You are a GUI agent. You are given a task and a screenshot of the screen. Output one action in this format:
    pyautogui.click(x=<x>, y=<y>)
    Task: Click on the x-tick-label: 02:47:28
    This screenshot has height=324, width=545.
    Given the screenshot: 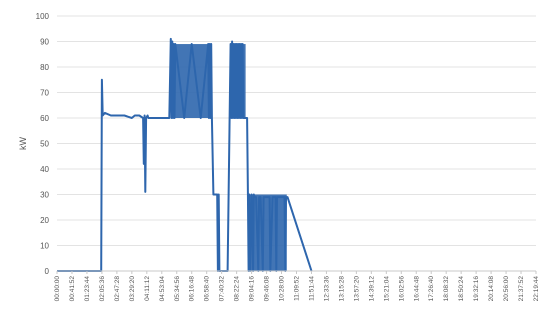 What is the action you would take?
    pyautogui.click(x=117, y=289)
    